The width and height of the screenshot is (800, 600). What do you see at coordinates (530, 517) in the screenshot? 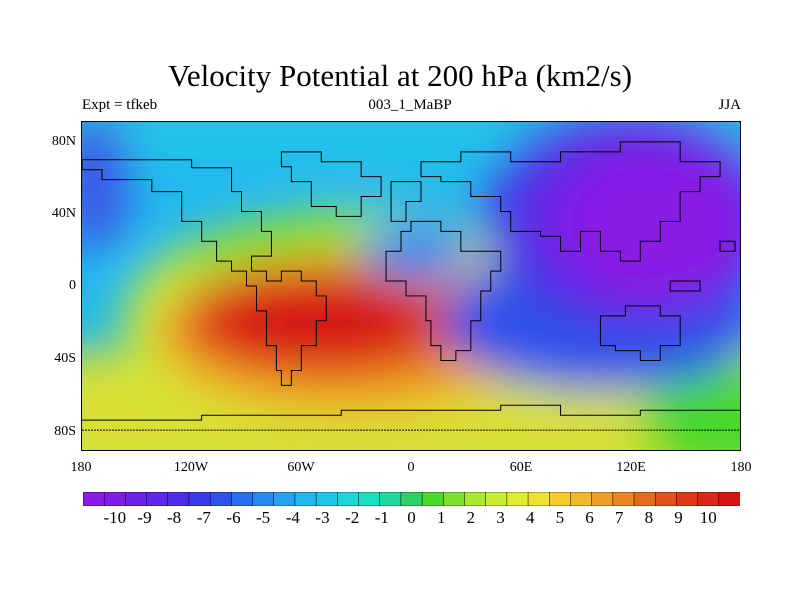
I see `colorbar-label: 4` at bounding box center [530, 517].